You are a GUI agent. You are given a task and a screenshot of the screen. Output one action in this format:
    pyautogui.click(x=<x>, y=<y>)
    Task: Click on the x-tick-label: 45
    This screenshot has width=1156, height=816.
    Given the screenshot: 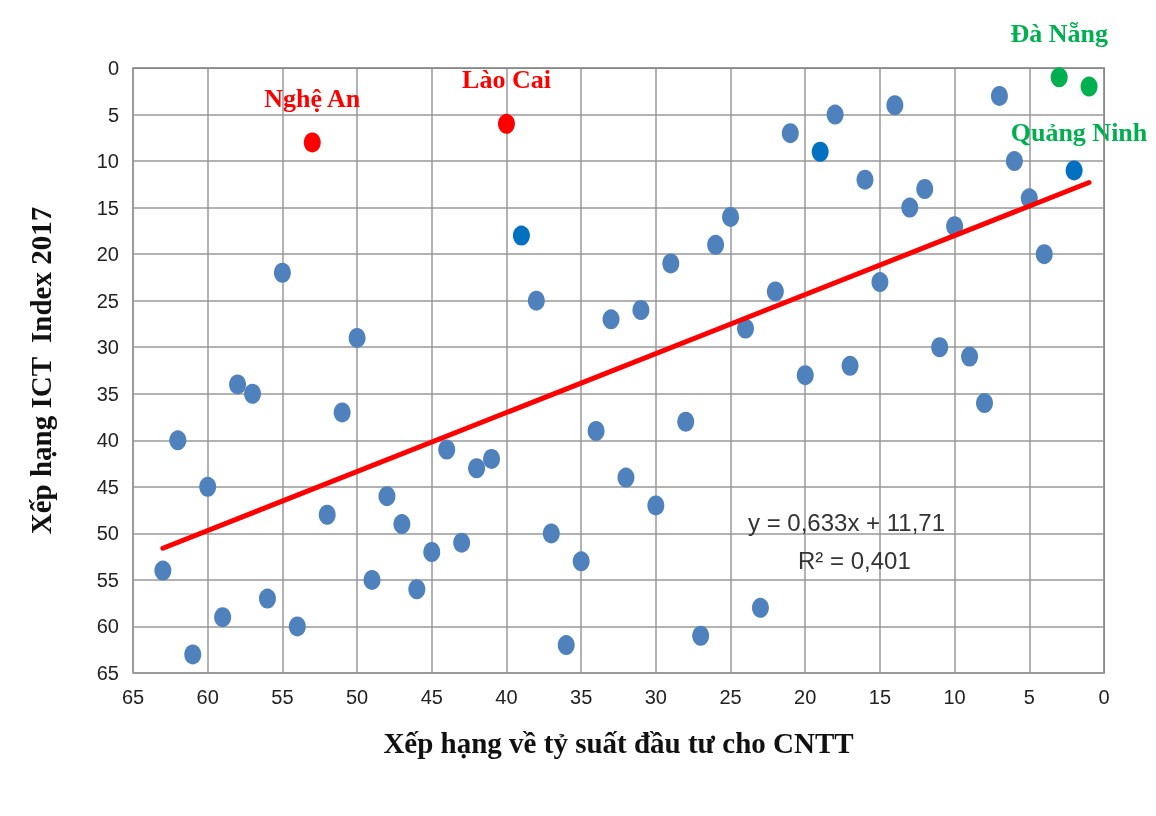 What is the action you would take?
    pyautogui.click(x=431, y=697)
    